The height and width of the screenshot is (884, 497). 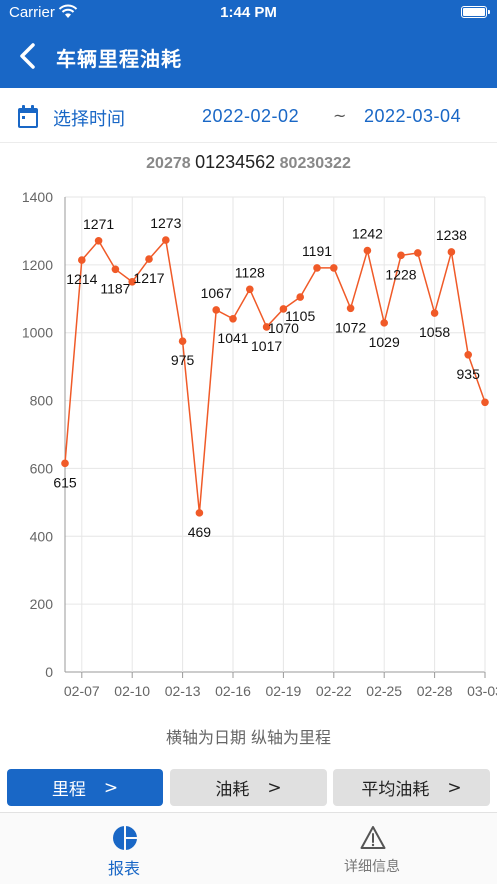 What do you see at coordinates (148, 278) in the screenshot?
I see `data-label: 1217` at bounding box center [148, 278].